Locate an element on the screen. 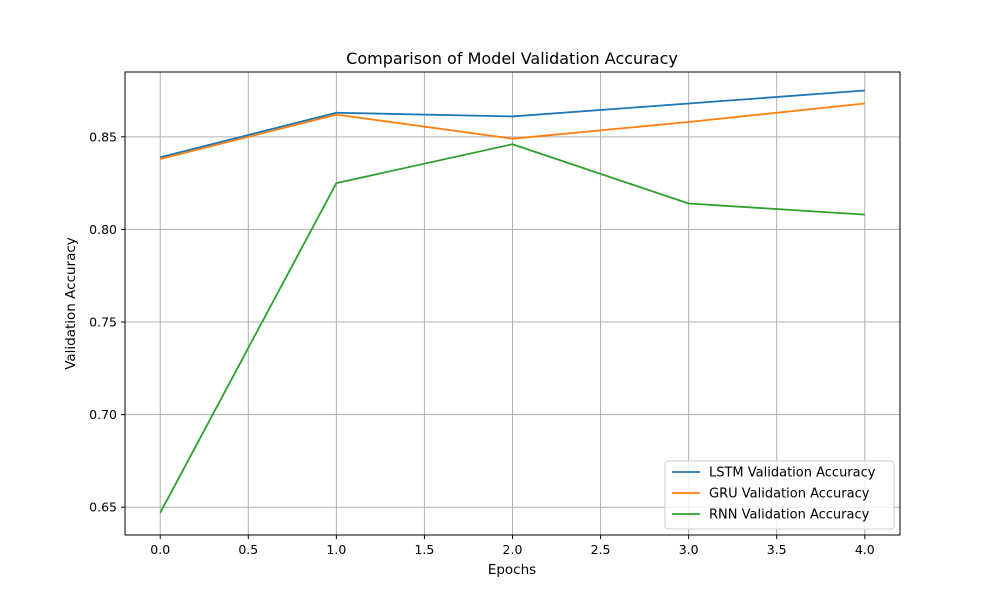  legend-label-gru: GRU Validation Accuracy is located at coordinates (789, 494).